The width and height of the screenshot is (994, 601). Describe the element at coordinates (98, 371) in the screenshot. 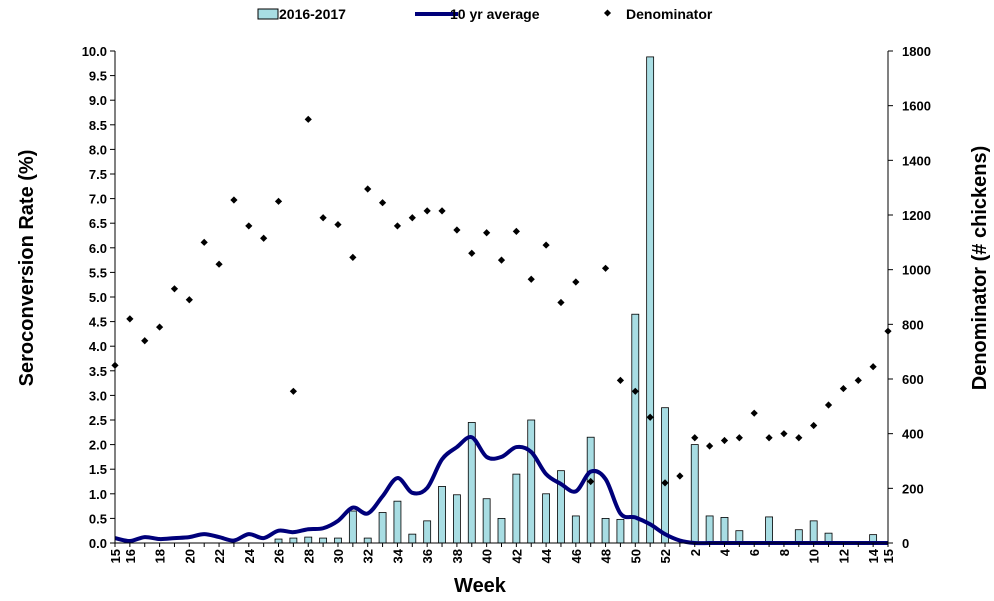

I see `left-tick-label: 3.5` at that location.